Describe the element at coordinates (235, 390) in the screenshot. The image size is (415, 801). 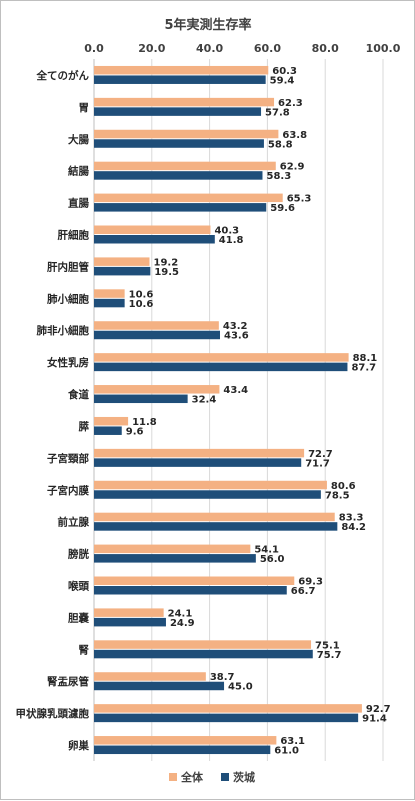
I see `data-label: 43.4` at that location.